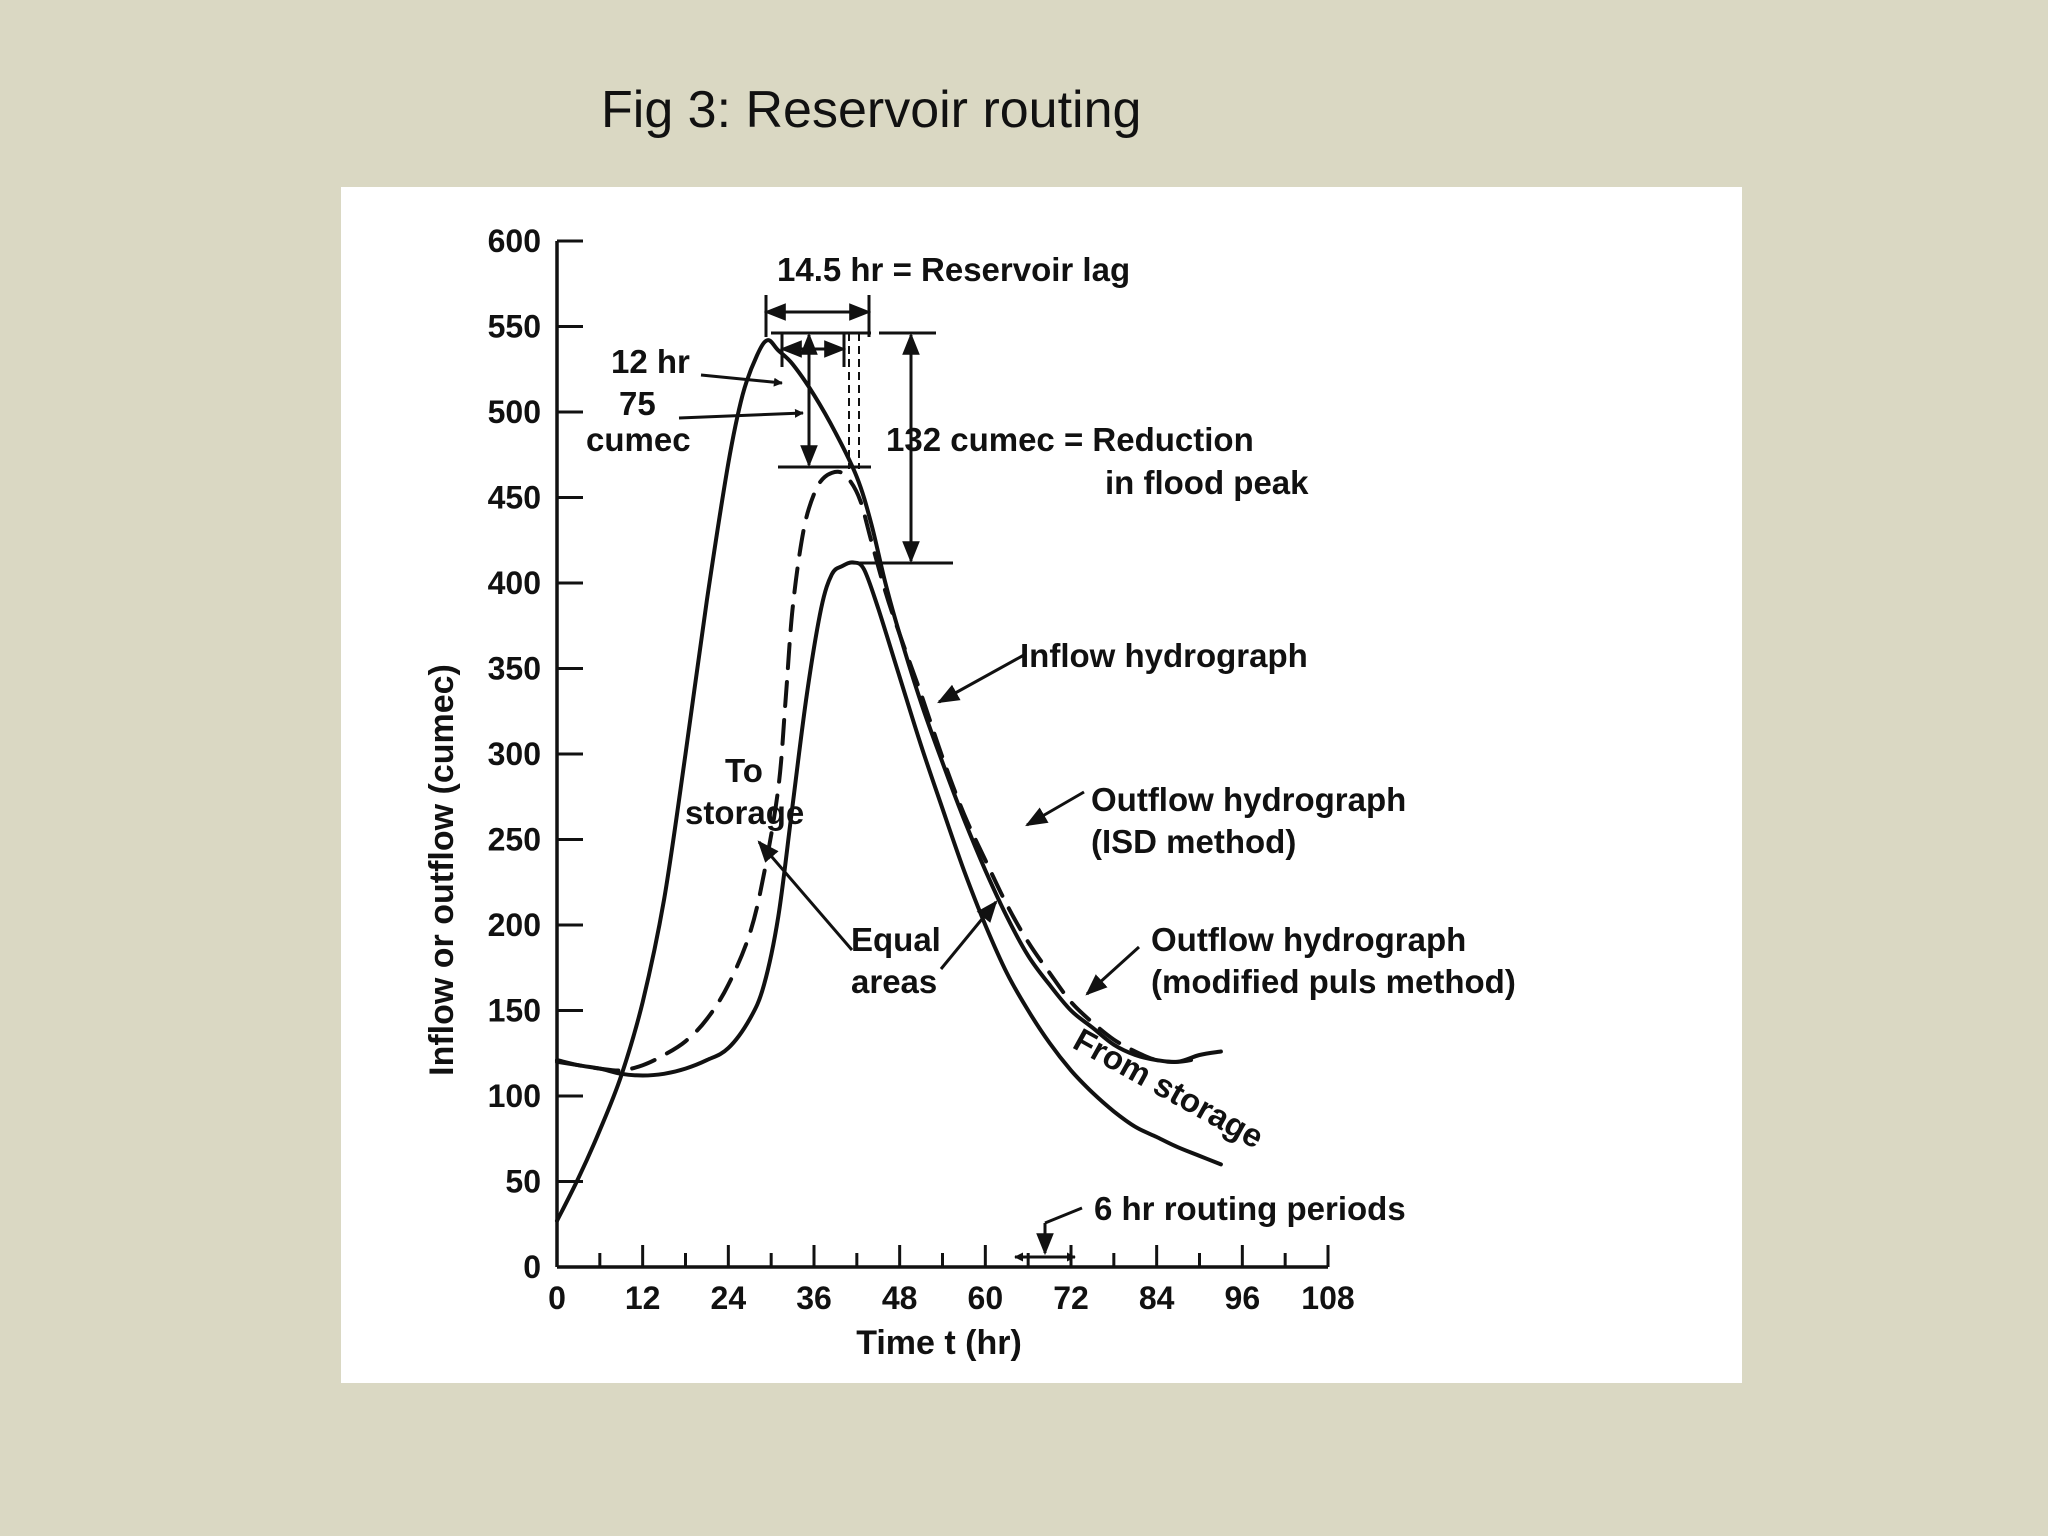 The width and height of the screenshot is (2048, 1536). Describe the element at coordinates (637, 403) in the screenshot. I see `seventy-five-label: 75` at that location.